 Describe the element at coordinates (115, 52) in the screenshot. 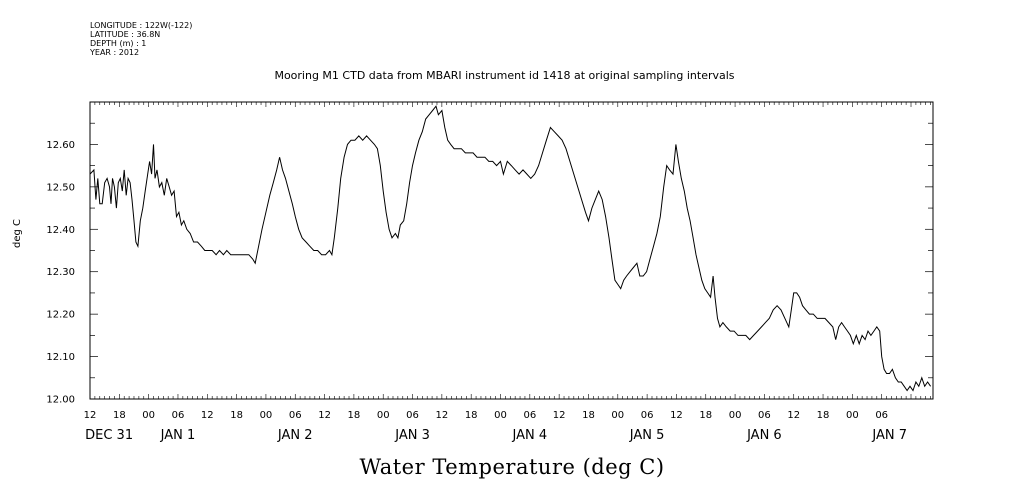

I see `meta-year: YEAR : 2012` at that location.